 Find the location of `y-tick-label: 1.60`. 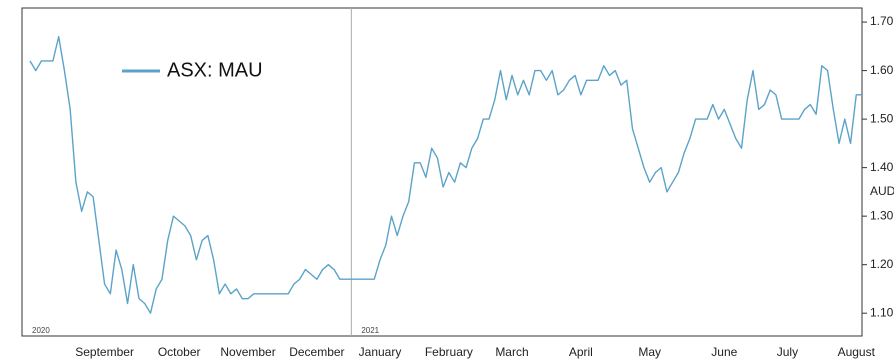

y-tick-label: 1.60 is located at coordinates (882, 70).